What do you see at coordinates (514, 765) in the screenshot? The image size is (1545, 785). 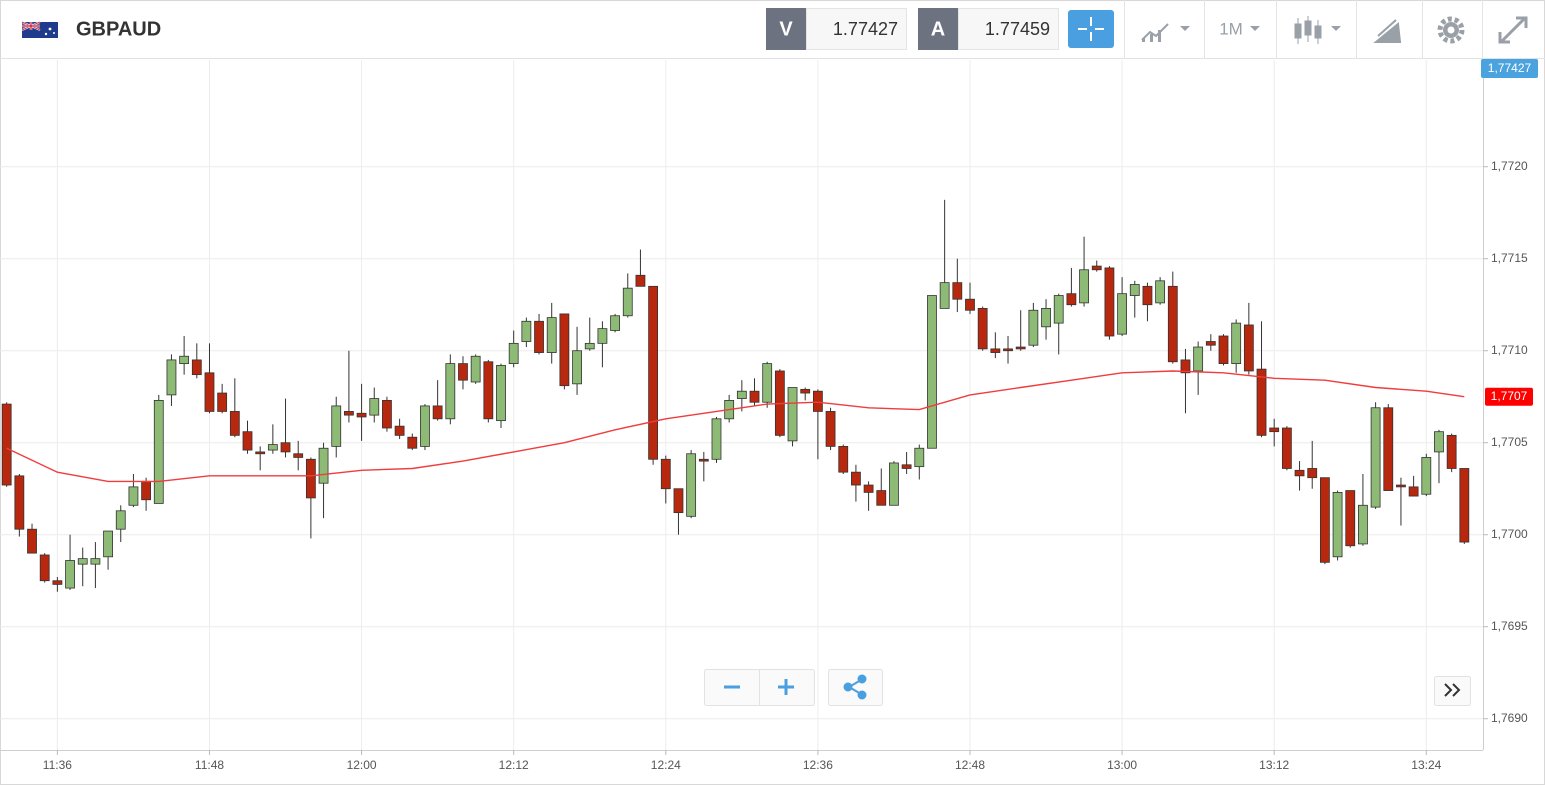 I see `x-tick-label: 12:12` at bounding box center [514, 765].